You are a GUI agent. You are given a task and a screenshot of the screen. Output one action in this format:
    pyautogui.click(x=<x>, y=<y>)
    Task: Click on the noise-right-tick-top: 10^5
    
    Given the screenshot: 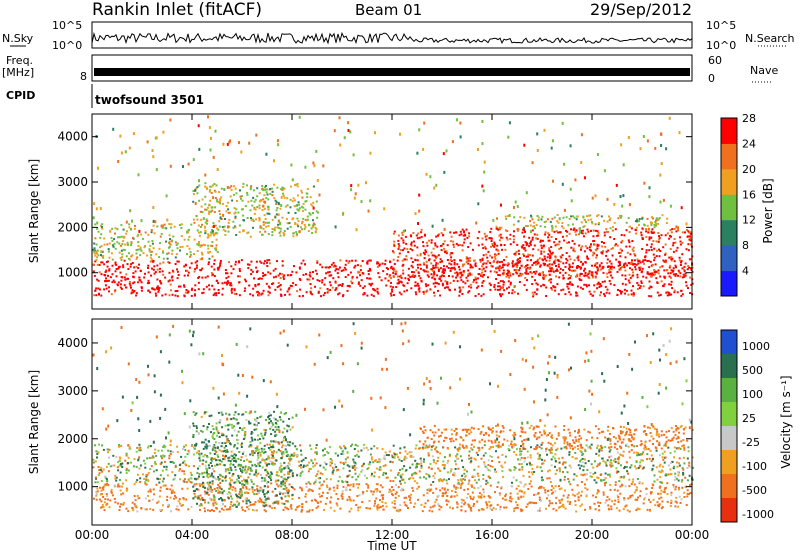 What is the action you would take?
    pyautogui.click(x=721, y=25)
    